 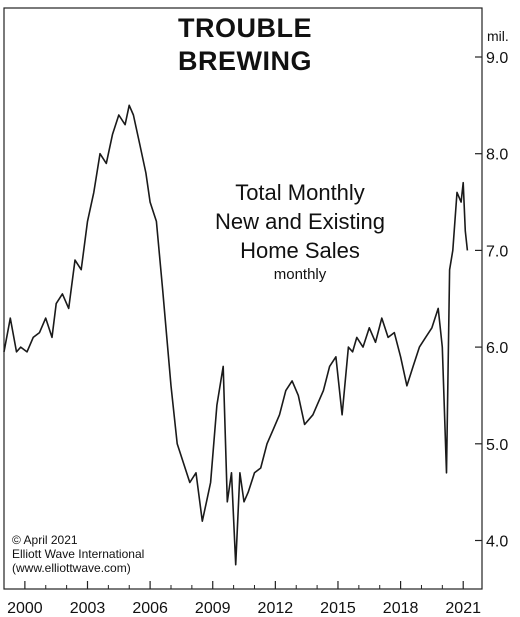 What do you see at coordinates (300, 221) in the screenshot?
I see `subtitle-line-2: New and Existing` at bounding box center [300, 221].